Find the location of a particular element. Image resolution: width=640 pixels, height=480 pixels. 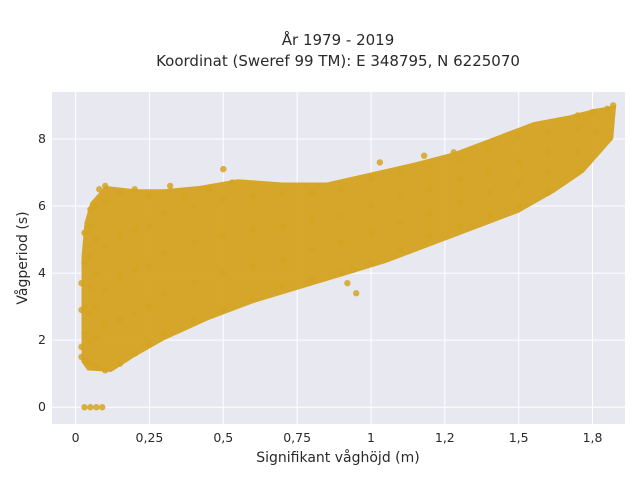

x-tick-label: 0,5 is located at coordinates (223, 437).